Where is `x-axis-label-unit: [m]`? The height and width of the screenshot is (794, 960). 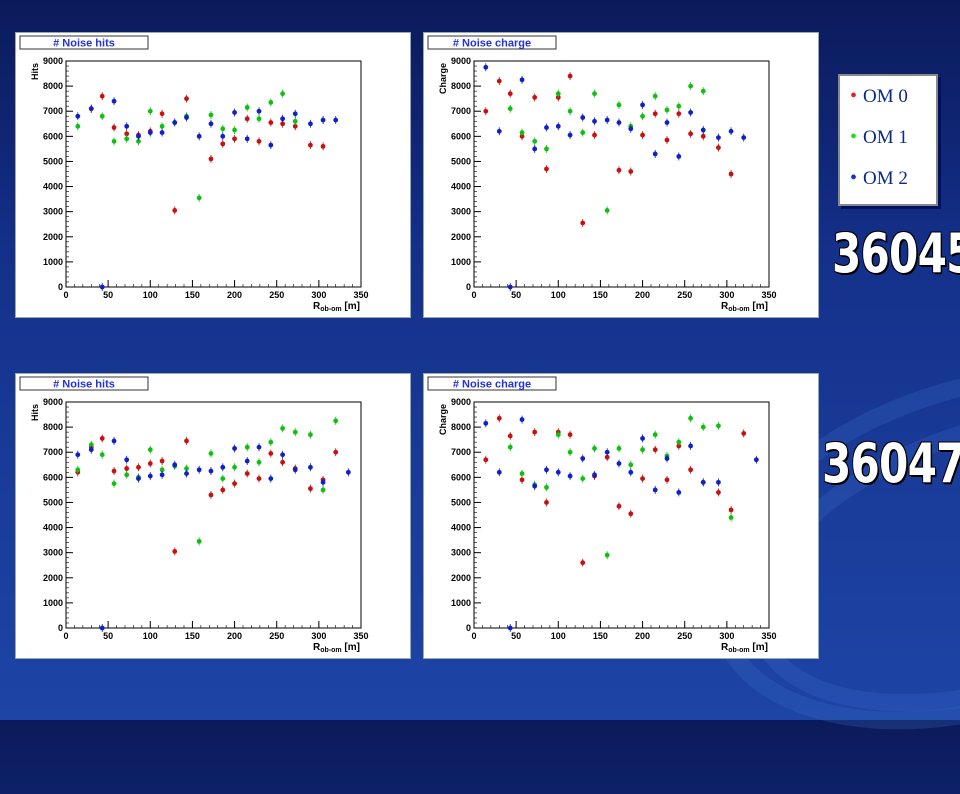 x-axis-label-unit: [m] is located at coordinates (759, 306).